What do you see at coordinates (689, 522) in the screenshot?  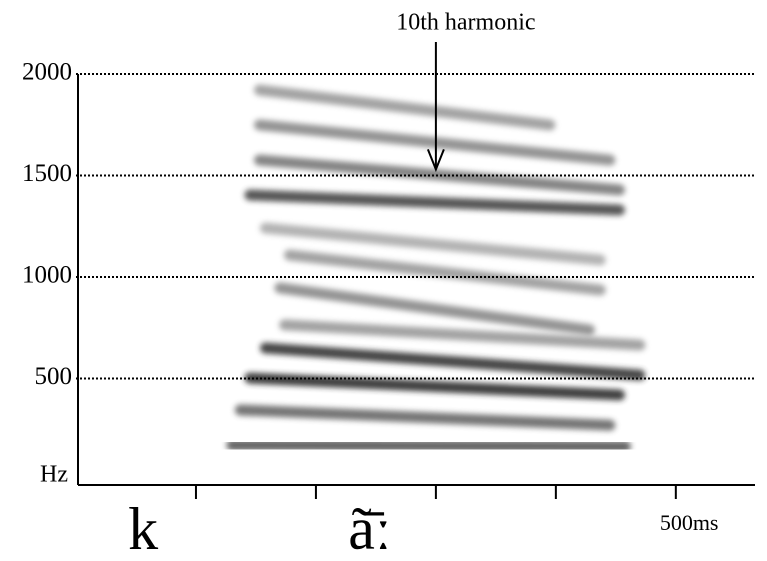 I see `x-tick-label: 500ms` at bounding box center [689, 522].